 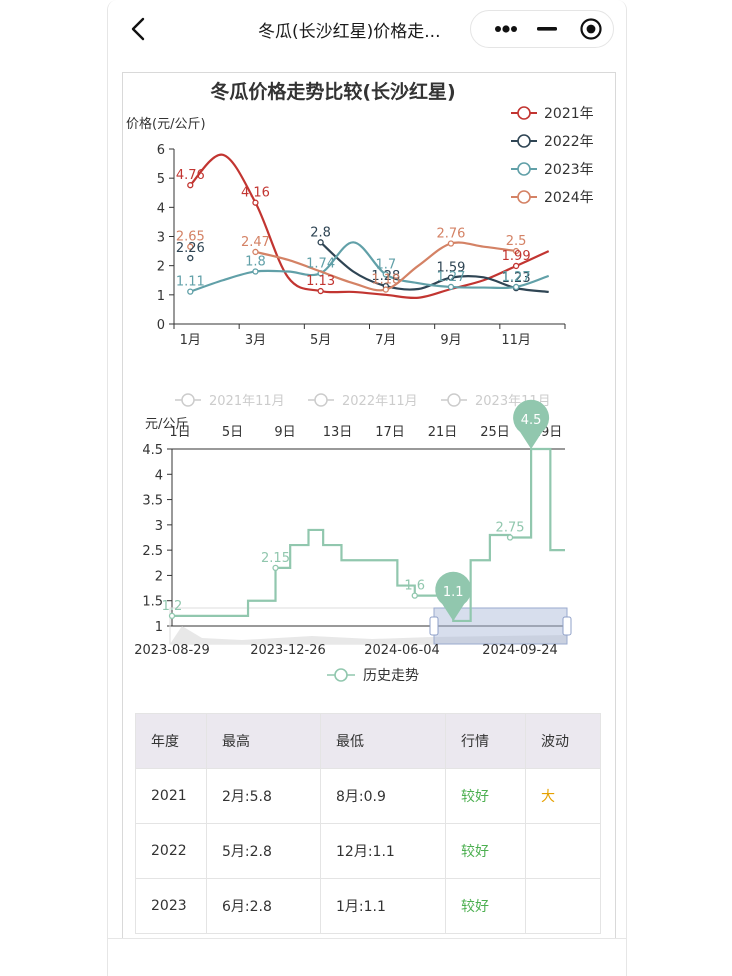 I want to click on x-tick-label: 9月, so click(x=450, y=340).